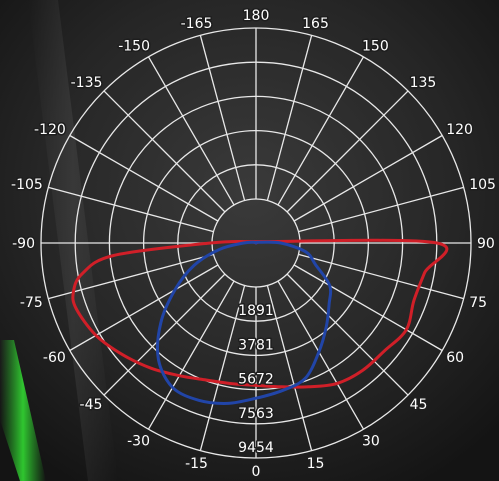 This screenshot has width=499, height=481. Describe the element at coordinates (256, 345) in the screenshot. I see `radial-tick-label: 3781` at that location.